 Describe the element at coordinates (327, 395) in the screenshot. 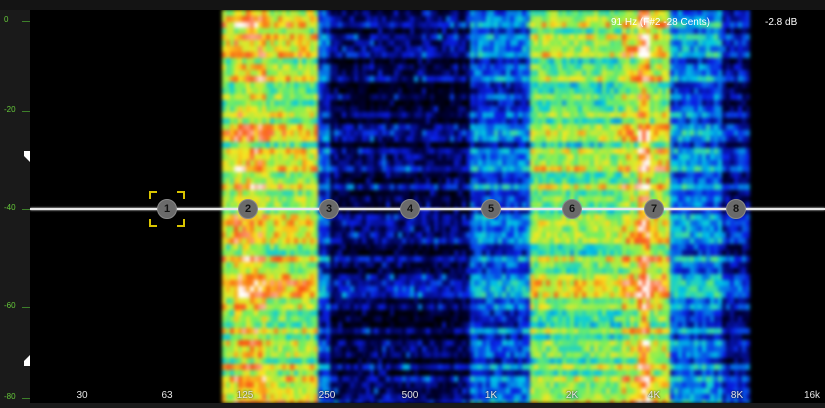

I see `freq-label-250: 250` at that location.